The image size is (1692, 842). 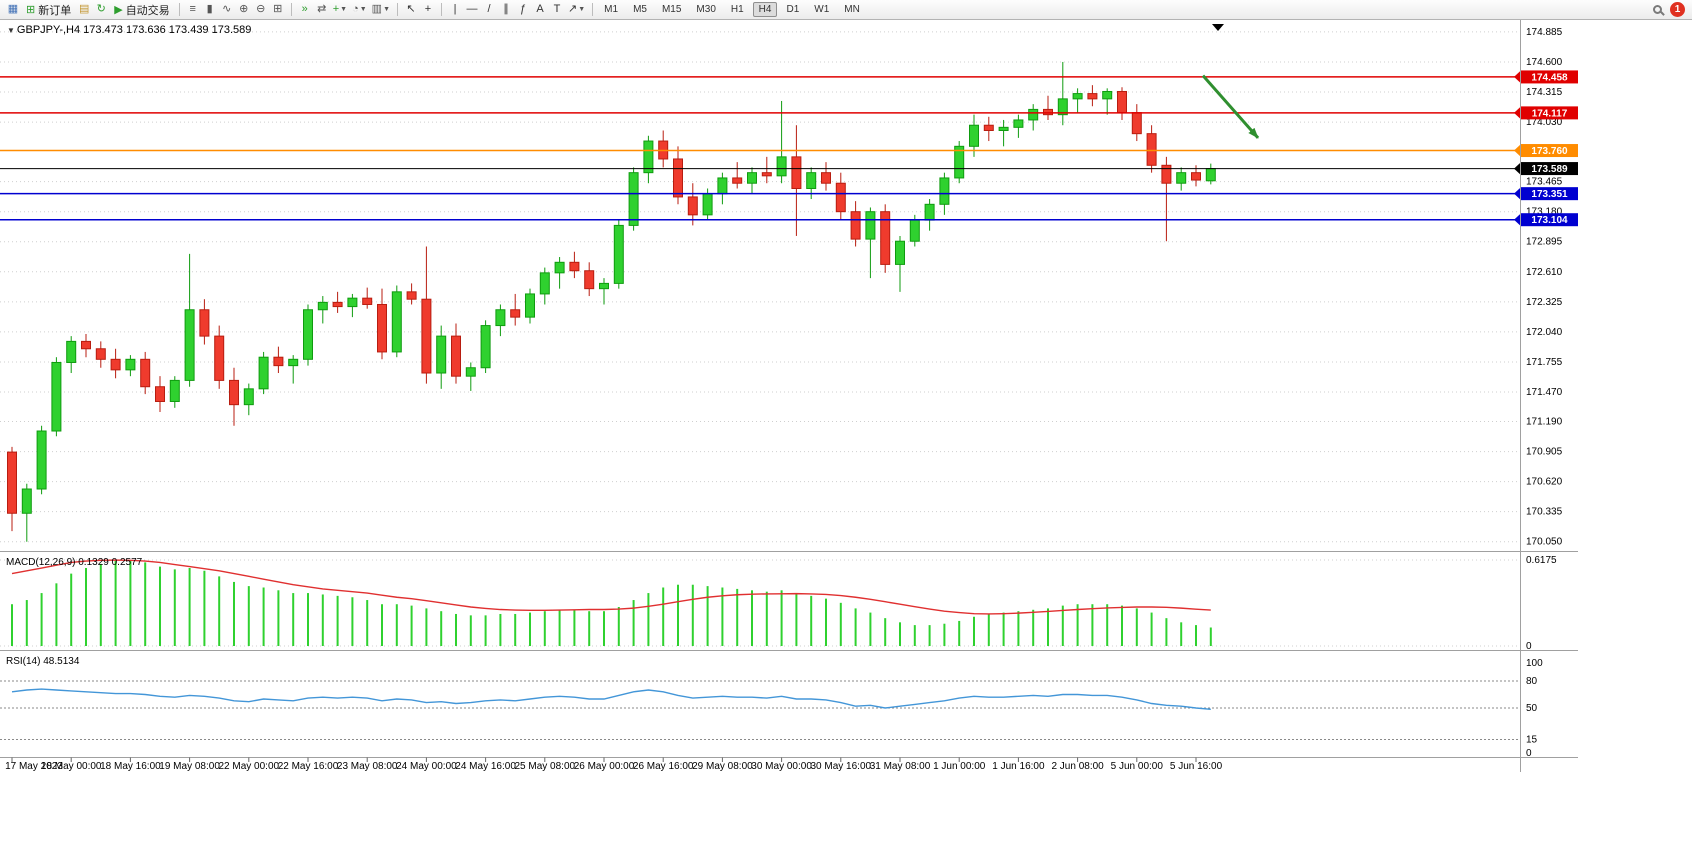 I want to click on macd-signal-line, so click(x=611, y=587).